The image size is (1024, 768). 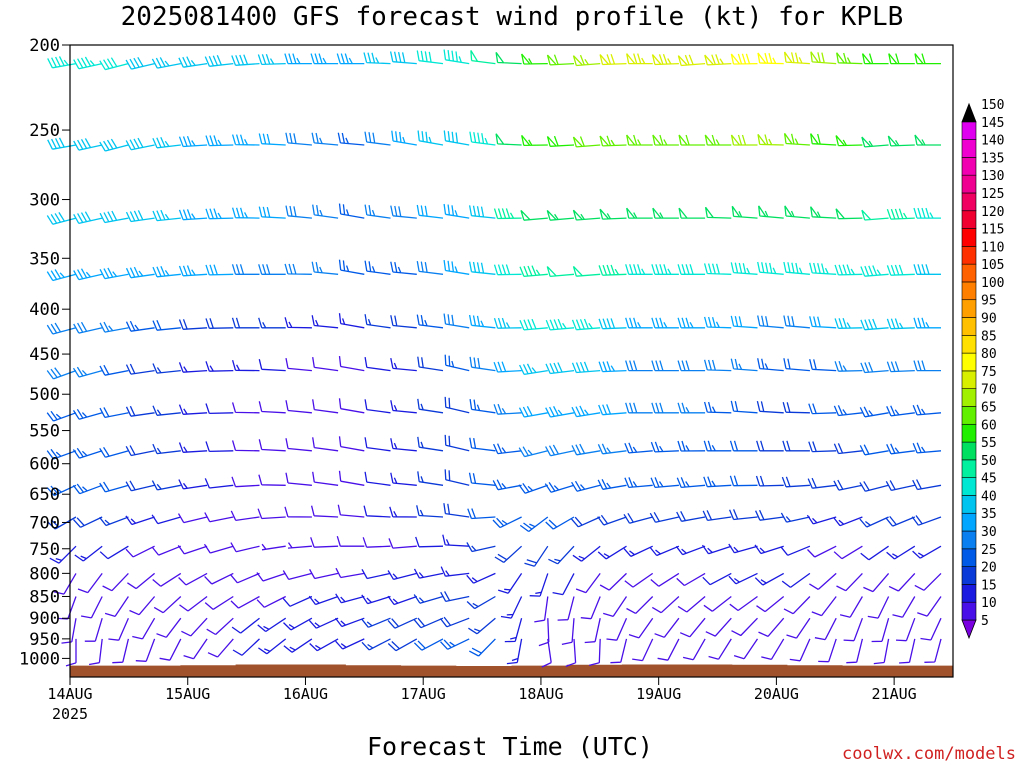 I want to click on time-tick-label: 16AUG, so click(x=305, y=694).